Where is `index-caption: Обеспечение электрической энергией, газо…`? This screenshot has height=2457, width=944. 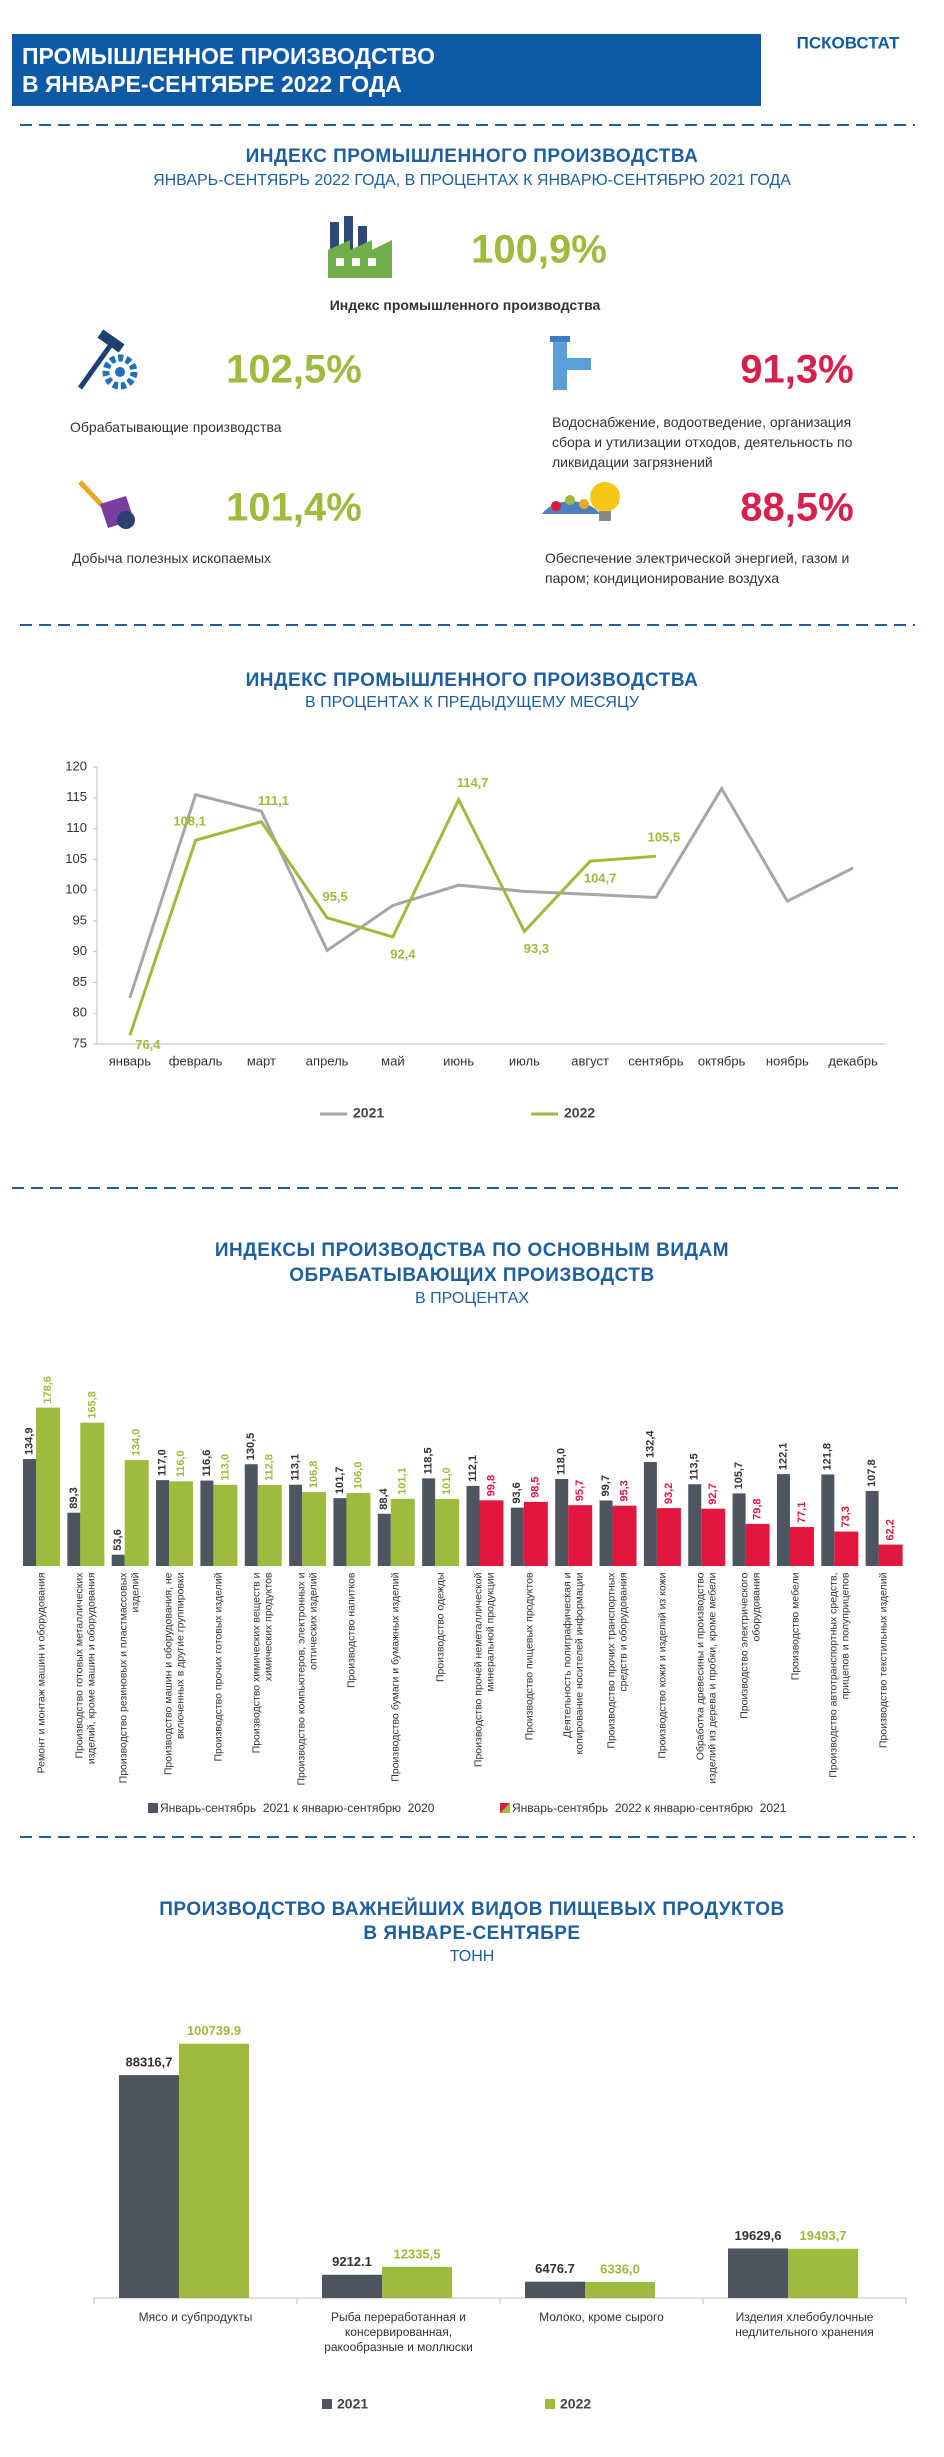 index-caption: Обеспечение электрической энергией, газо… is located at coordinates (697, 568).